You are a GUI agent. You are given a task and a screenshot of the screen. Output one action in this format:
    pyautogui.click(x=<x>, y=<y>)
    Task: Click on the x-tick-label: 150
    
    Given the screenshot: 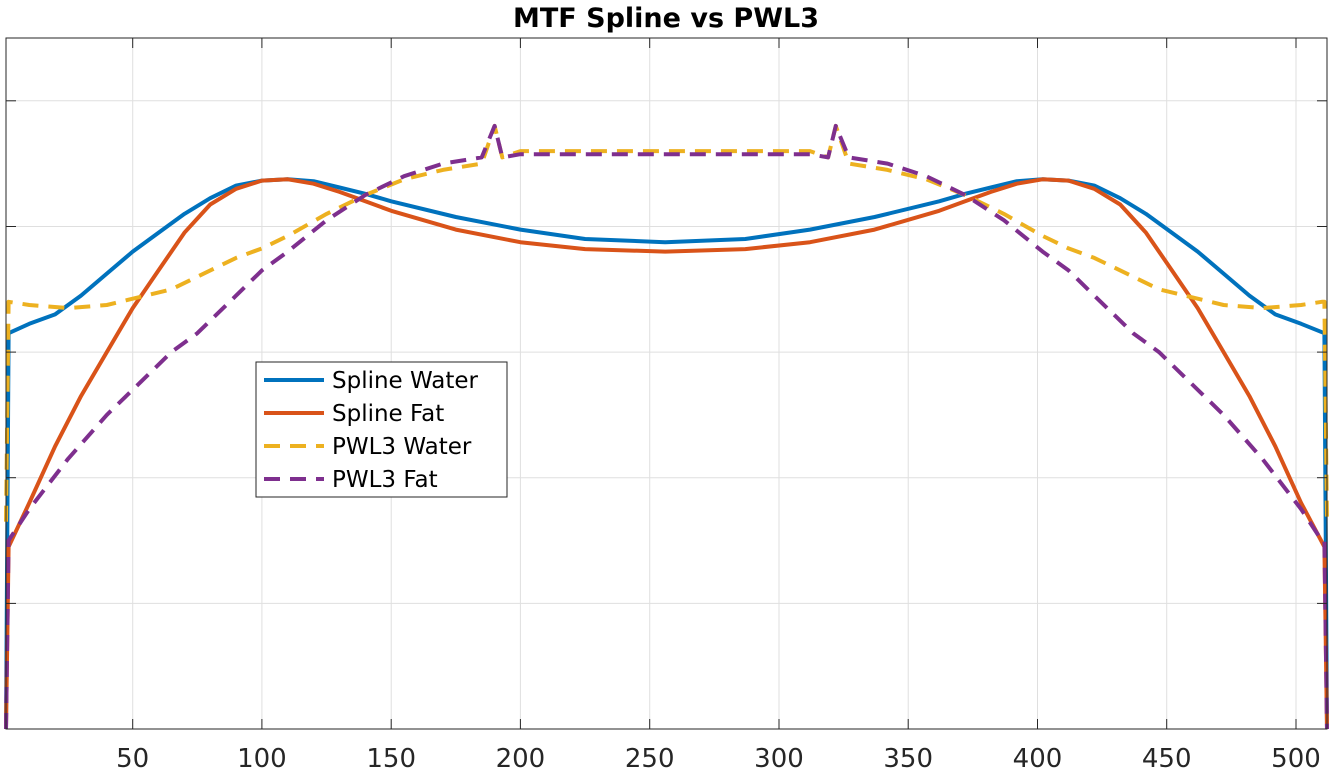 What is the action you would take?
    pyautogui.click(x=391, y=757)
    